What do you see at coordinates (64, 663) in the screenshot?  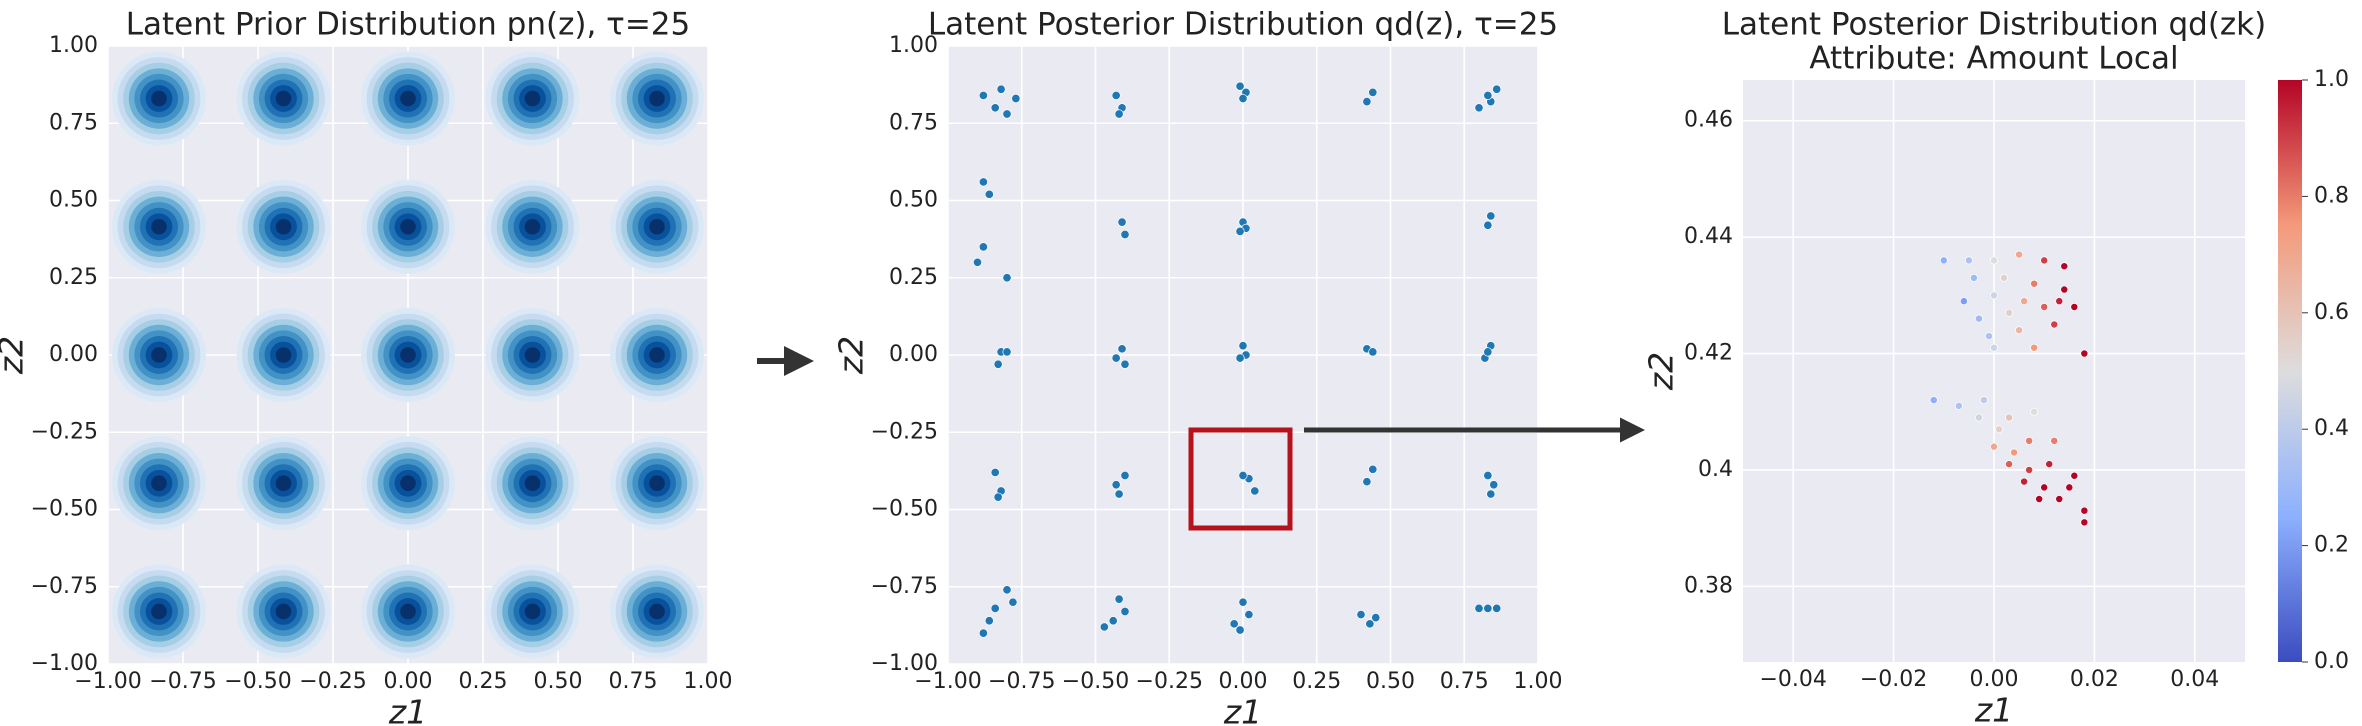 I see `y-tick-label: −1.00` at bounding box center [64, 663].